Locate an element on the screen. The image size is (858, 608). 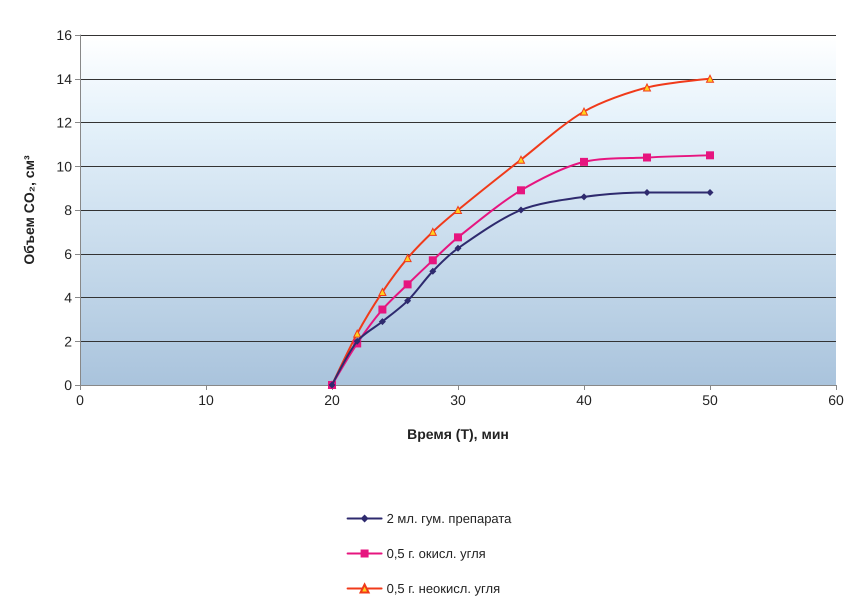
legend-label: 0,5 г. неокисл. угля is located at coordinates (443, 588).